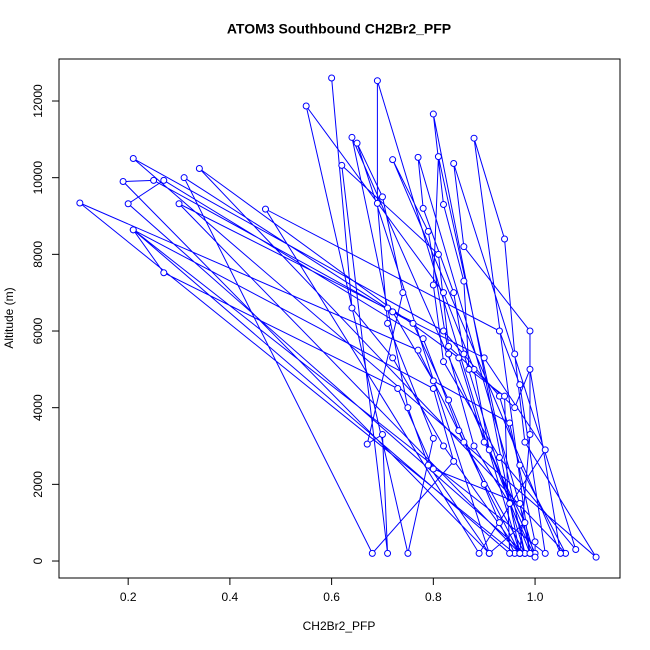  I want to click on y-tick-label: 2000, so click(38, 484).